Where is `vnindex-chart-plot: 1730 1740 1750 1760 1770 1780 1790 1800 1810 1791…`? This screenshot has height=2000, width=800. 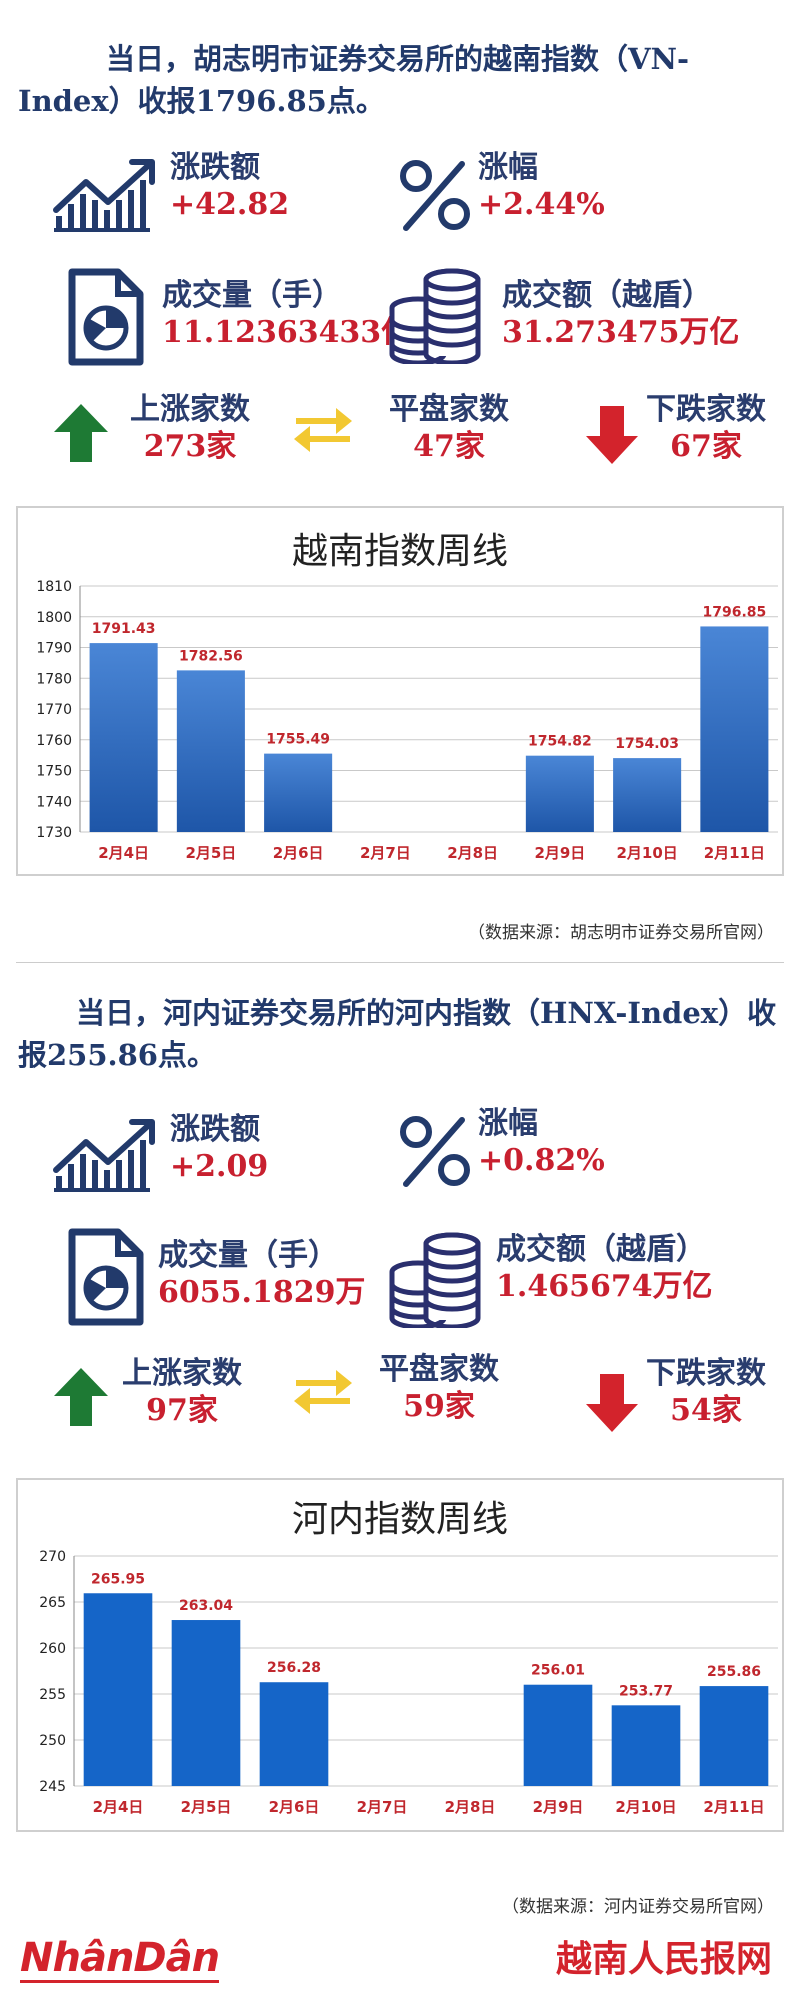
vnindex-chart-plot: 1730 1740 1750 1760 1770 1780 1790 1800 1810 1791… is located at coordinates (407, 720).